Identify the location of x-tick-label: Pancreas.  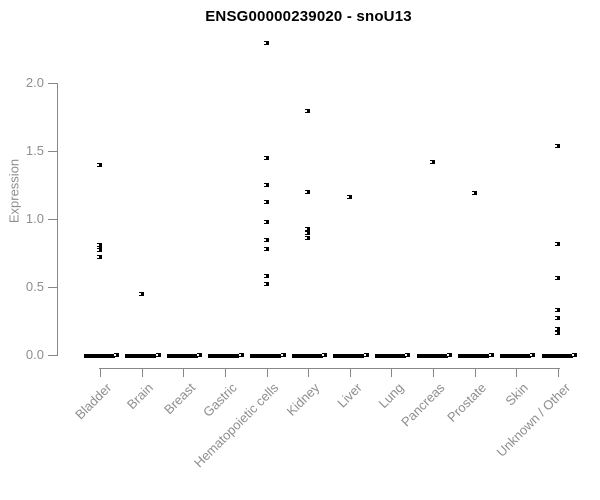
(423, 405).